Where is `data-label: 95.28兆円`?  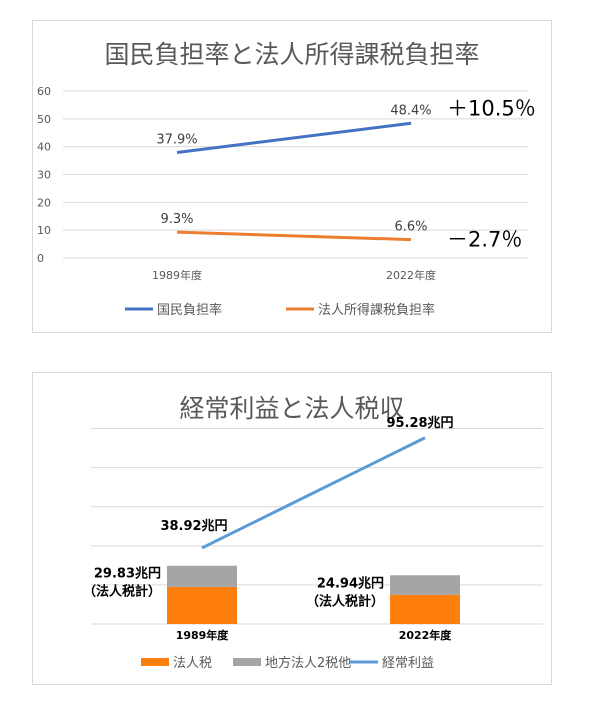 data-label: 95.28兆円 is located at coordinates (419, 423).